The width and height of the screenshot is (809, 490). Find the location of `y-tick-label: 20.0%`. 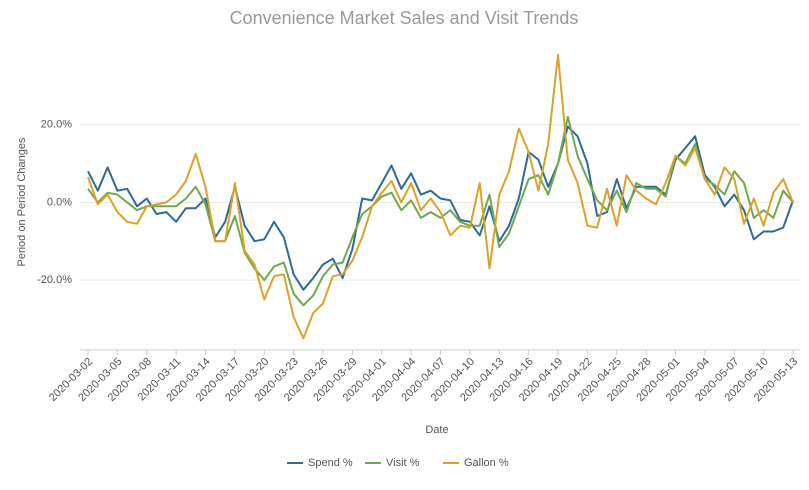

y-tick-label: 20.0% is located at coordinates (56, 125).